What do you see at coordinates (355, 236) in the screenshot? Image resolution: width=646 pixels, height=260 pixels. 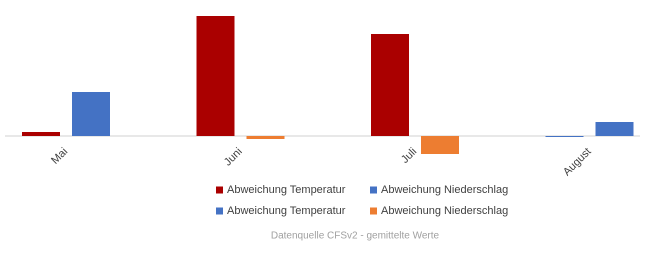 I see `footnote: Datenquelle CFSv2 - gemittelte Werte` at bounding box center [355, 236].